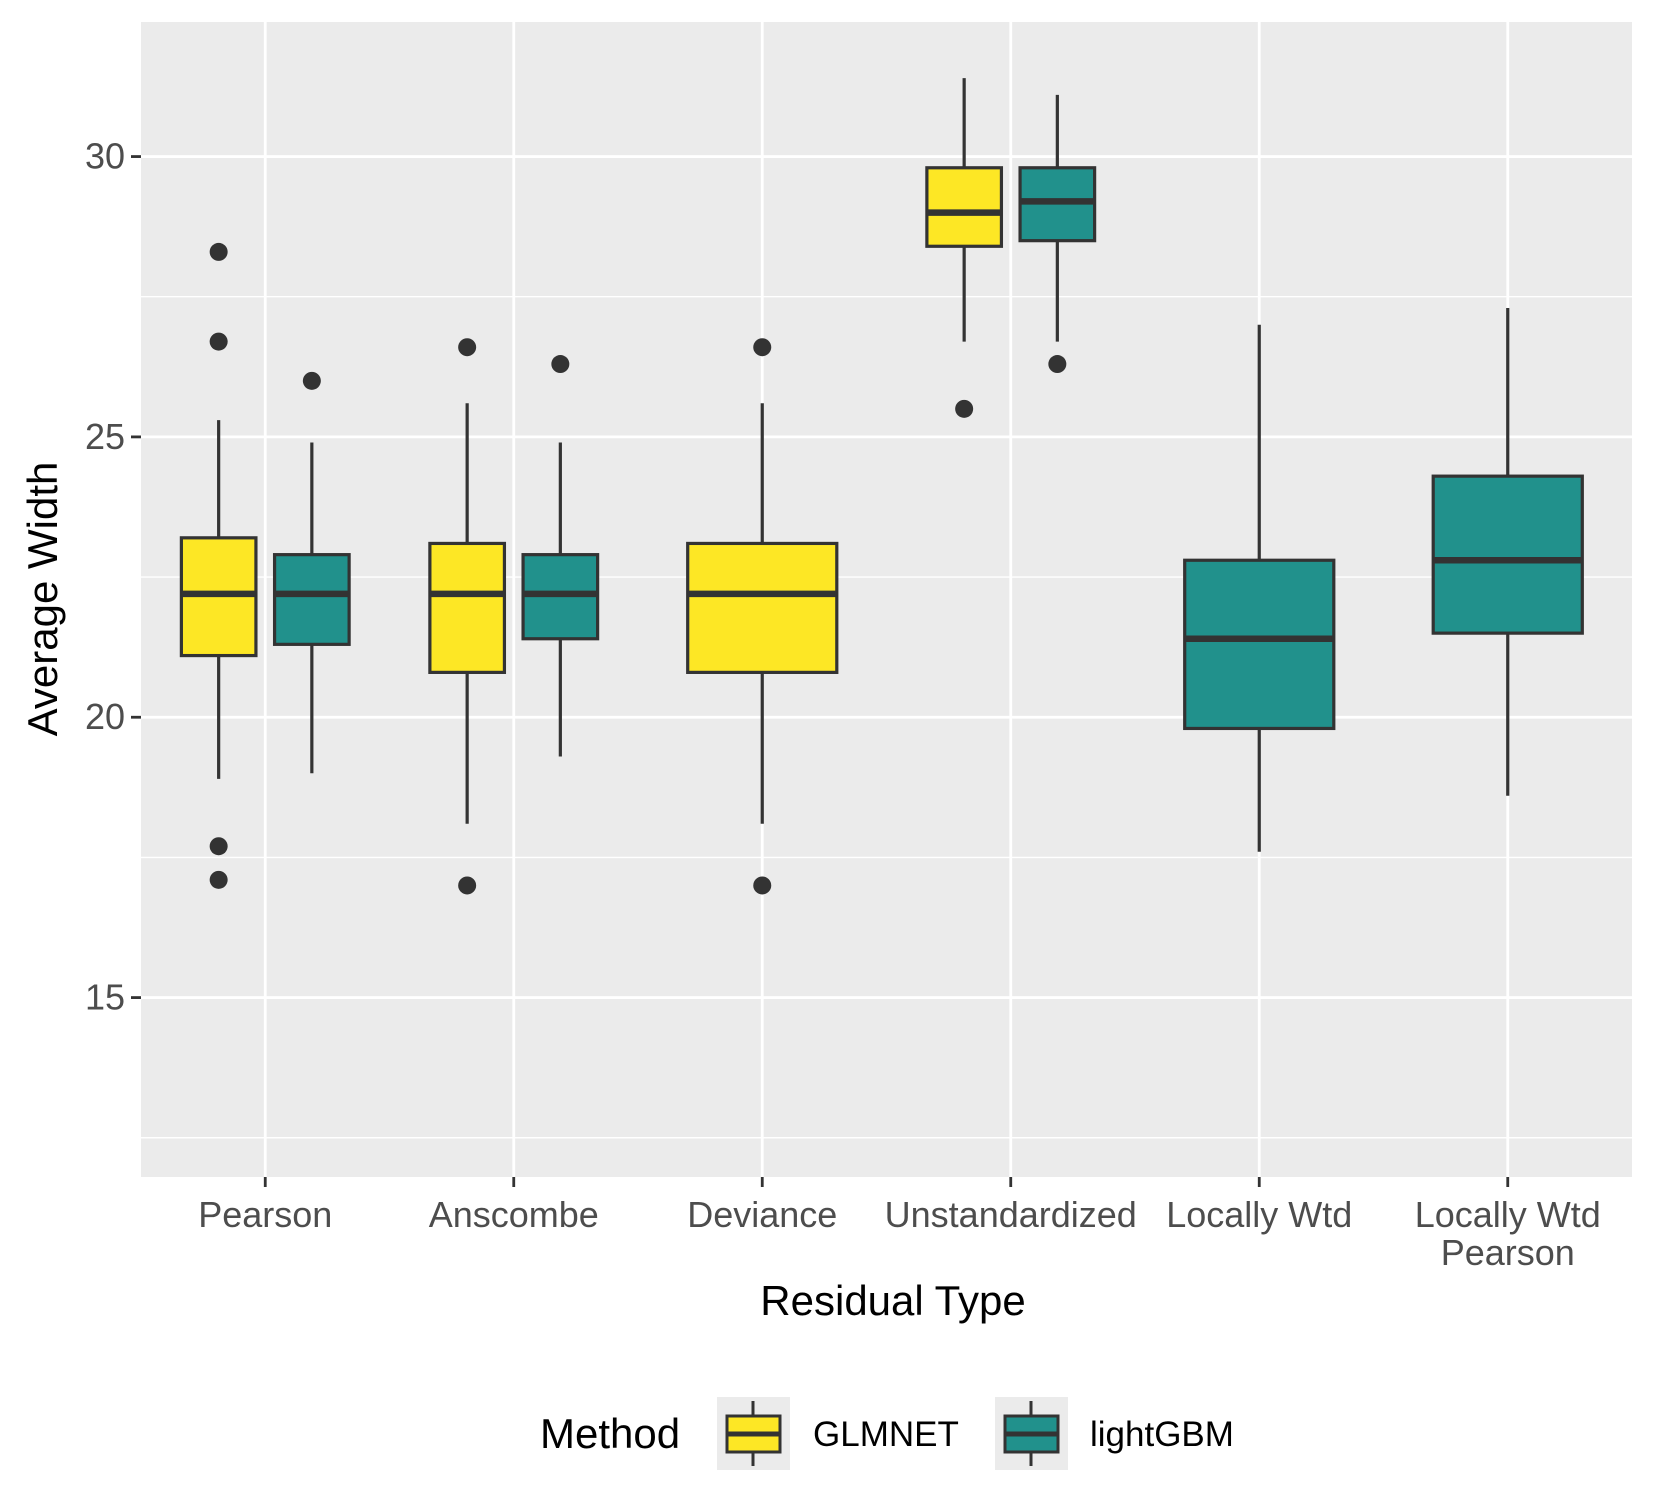 The width and height of the screenshot is (1661, 1510). Describe the element at coordinates (113, 577) in the screenshot. I see `y-axis: 15 20 25 30` at that location.